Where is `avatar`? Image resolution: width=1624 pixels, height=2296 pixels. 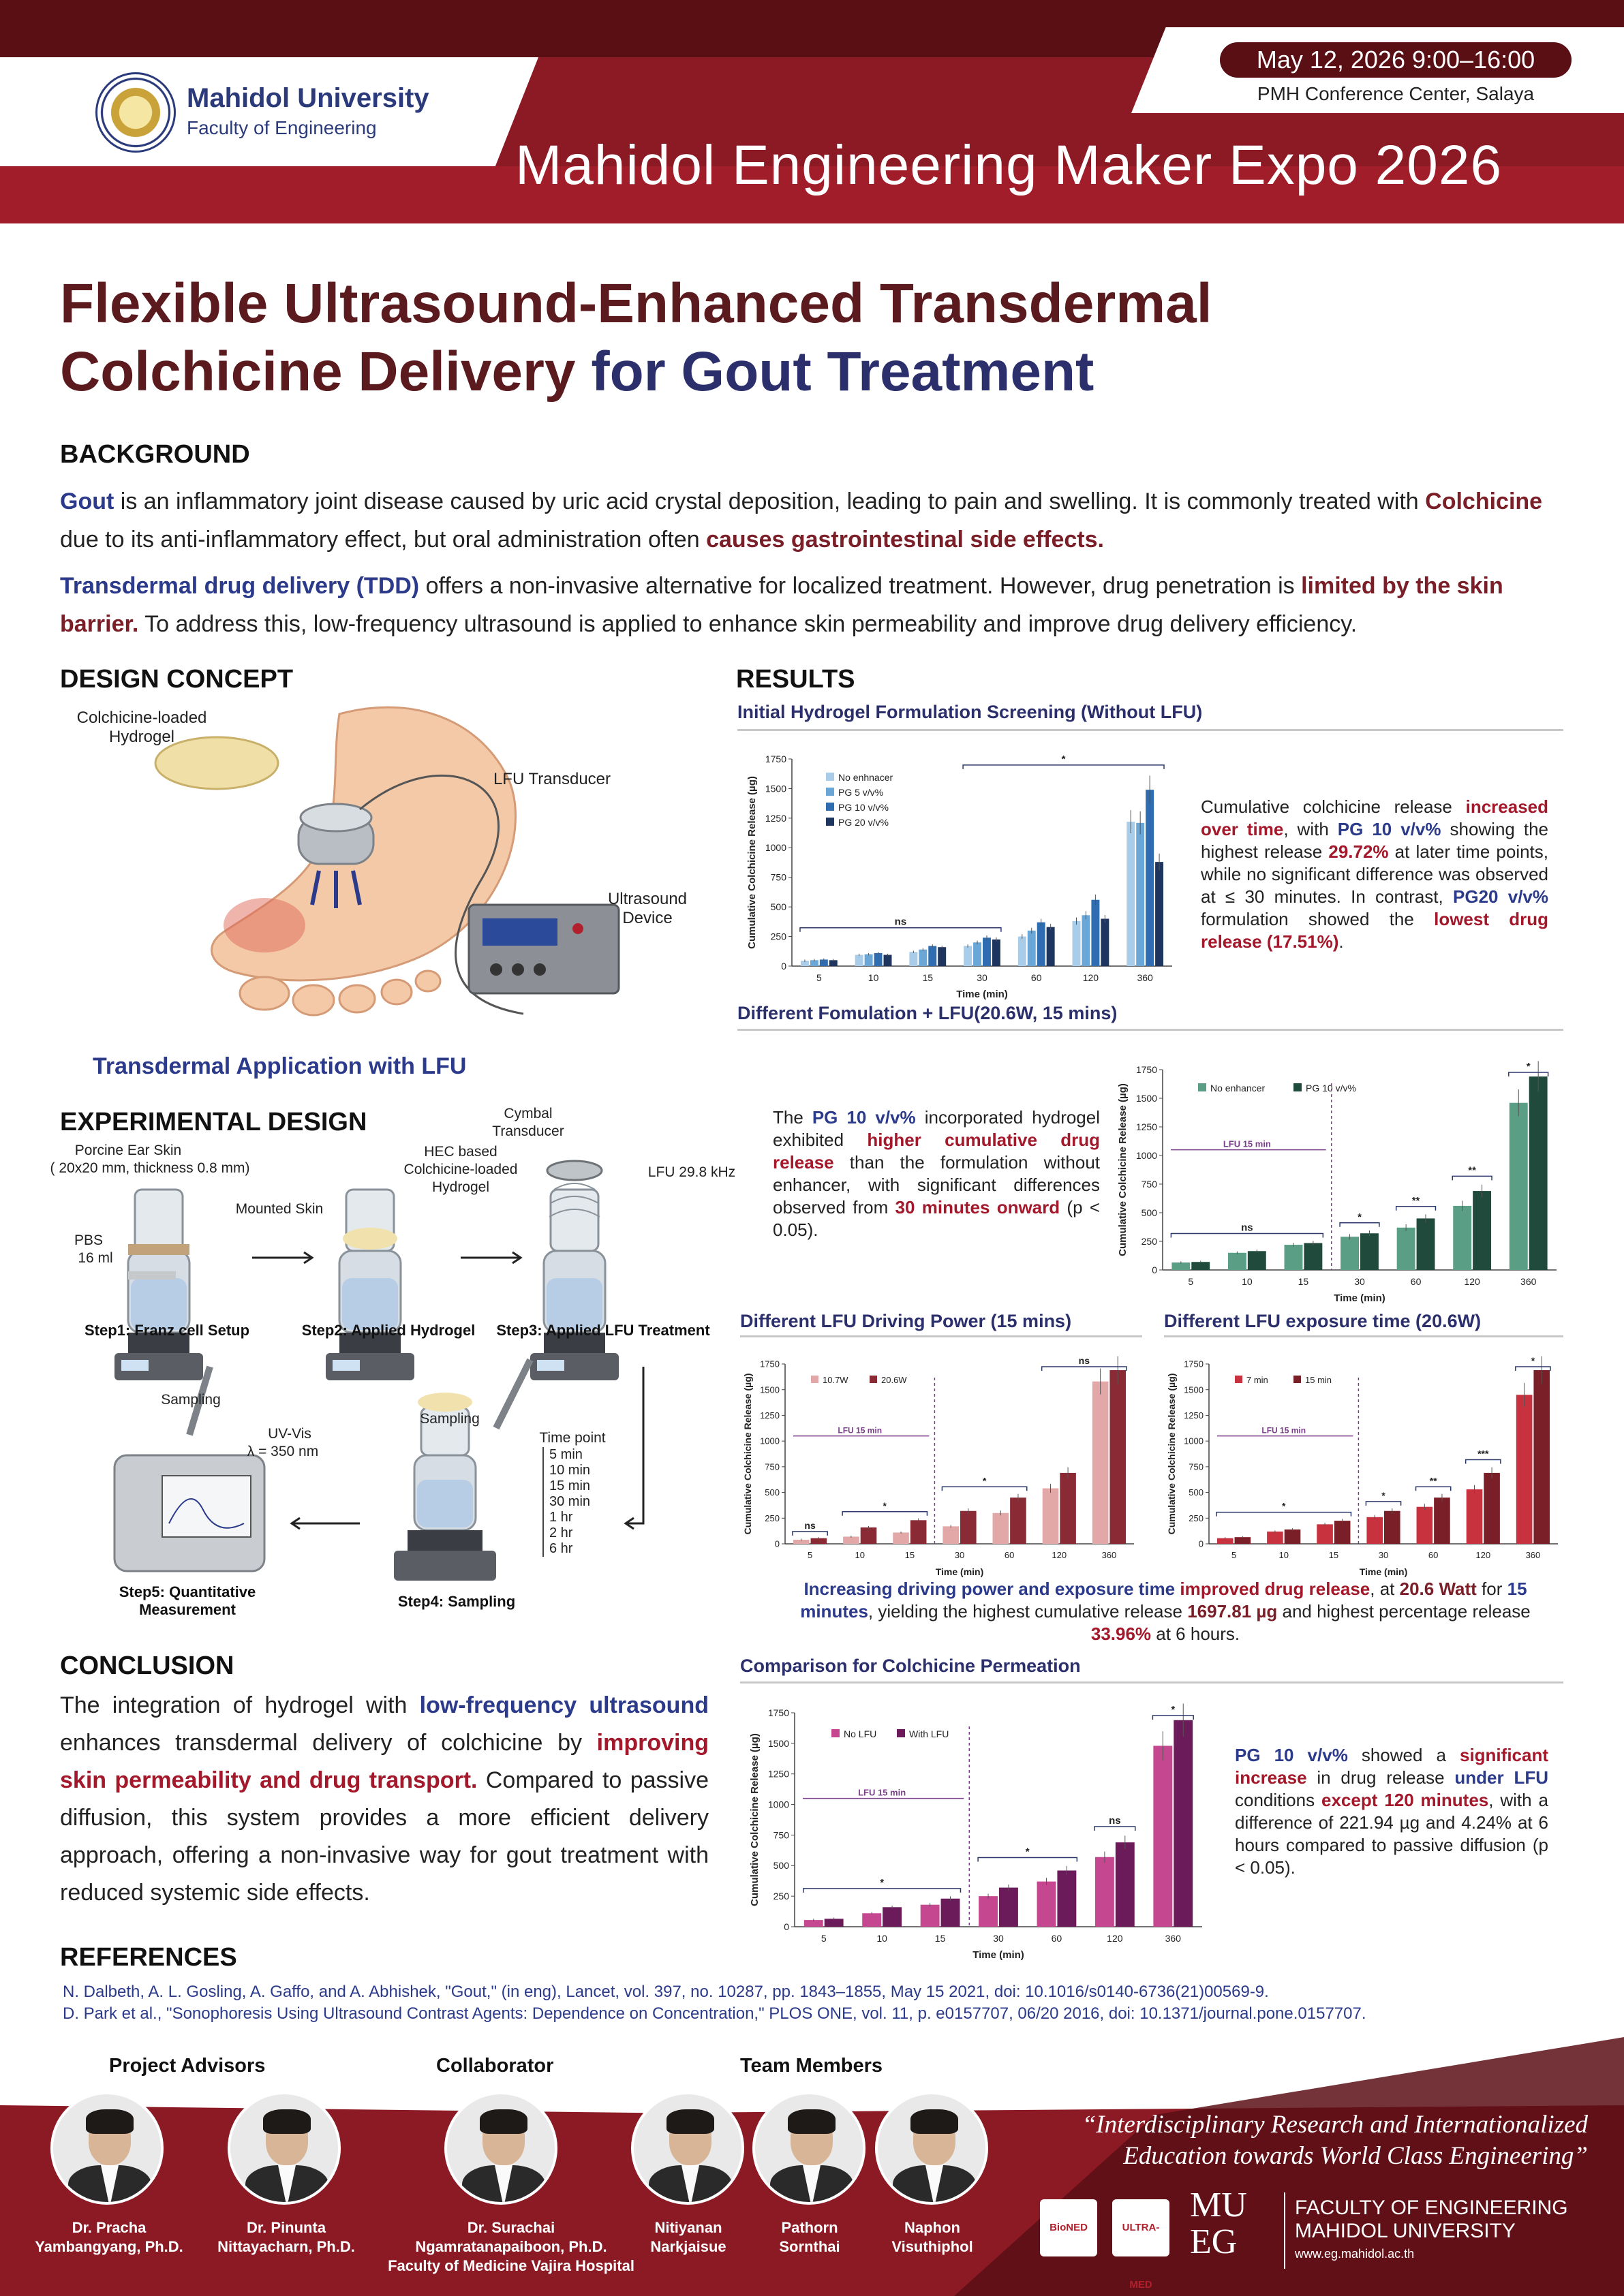
avatar is located at coordinates (500, 2149).